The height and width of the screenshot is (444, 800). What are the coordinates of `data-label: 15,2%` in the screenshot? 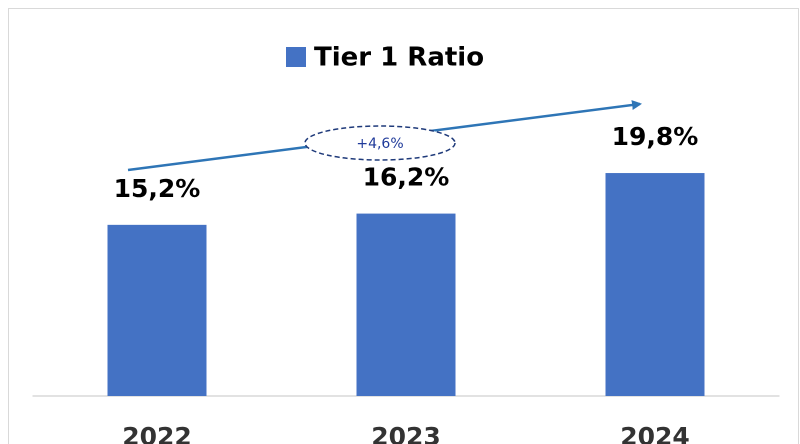 It's located at (157, 188).